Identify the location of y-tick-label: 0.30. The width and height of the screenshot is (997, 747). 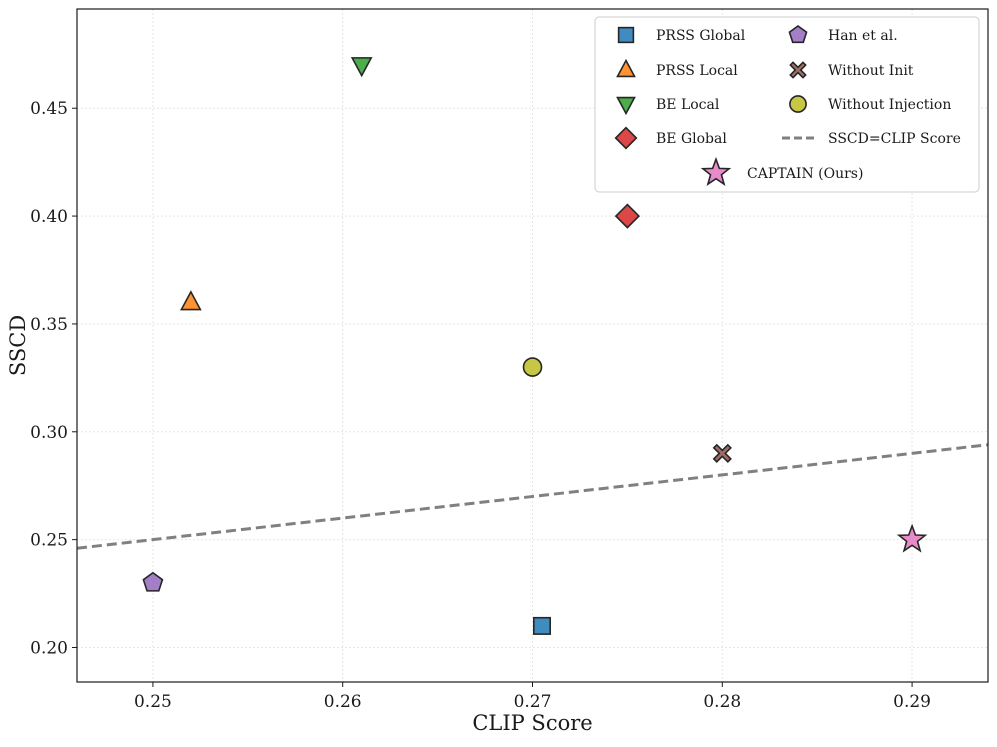
(49, 433).